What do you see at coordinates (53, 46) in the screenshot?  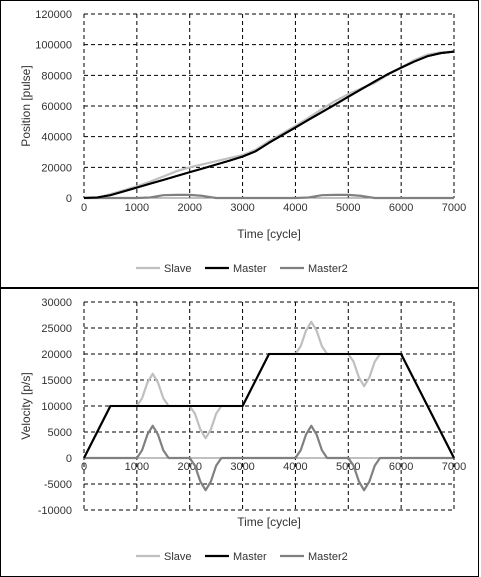 I see `y-tick-label: 100000` at bounding box center [53, 46].